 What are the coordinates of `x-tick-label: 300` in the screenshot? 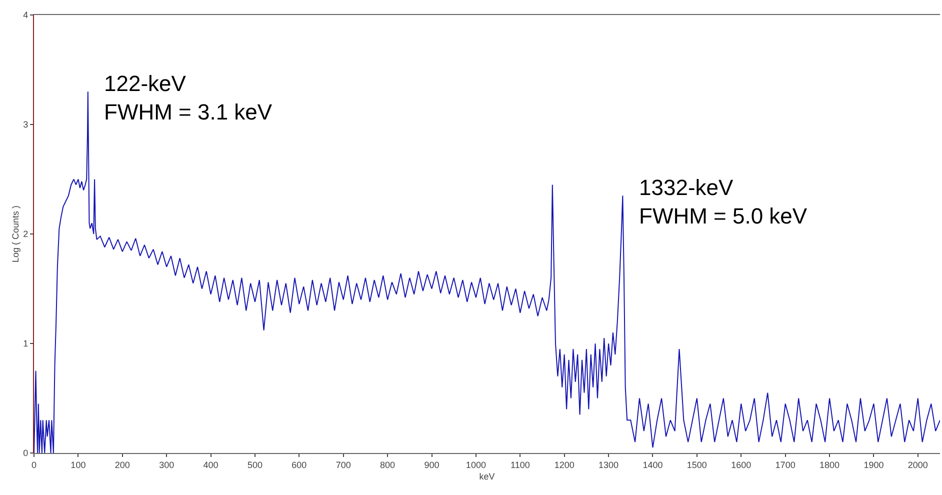 It's located at (166, 465).